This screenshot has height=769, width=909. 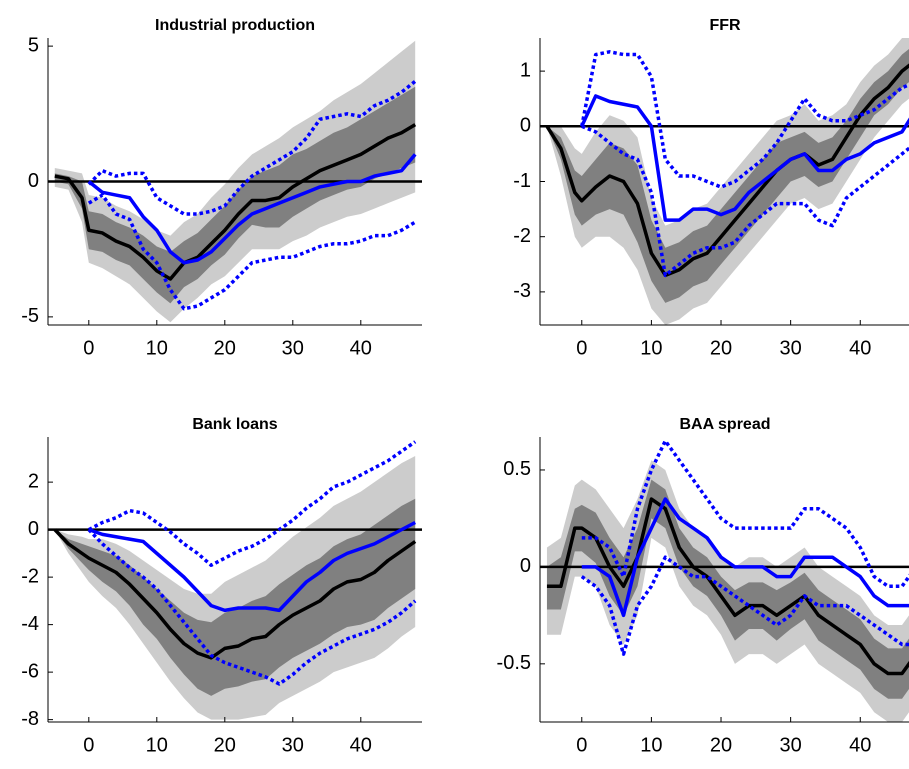 What do you see at coordinates (33, 45) in the screenshot?
I see `y-tick-label: 5` at bounding box center [33, 45].